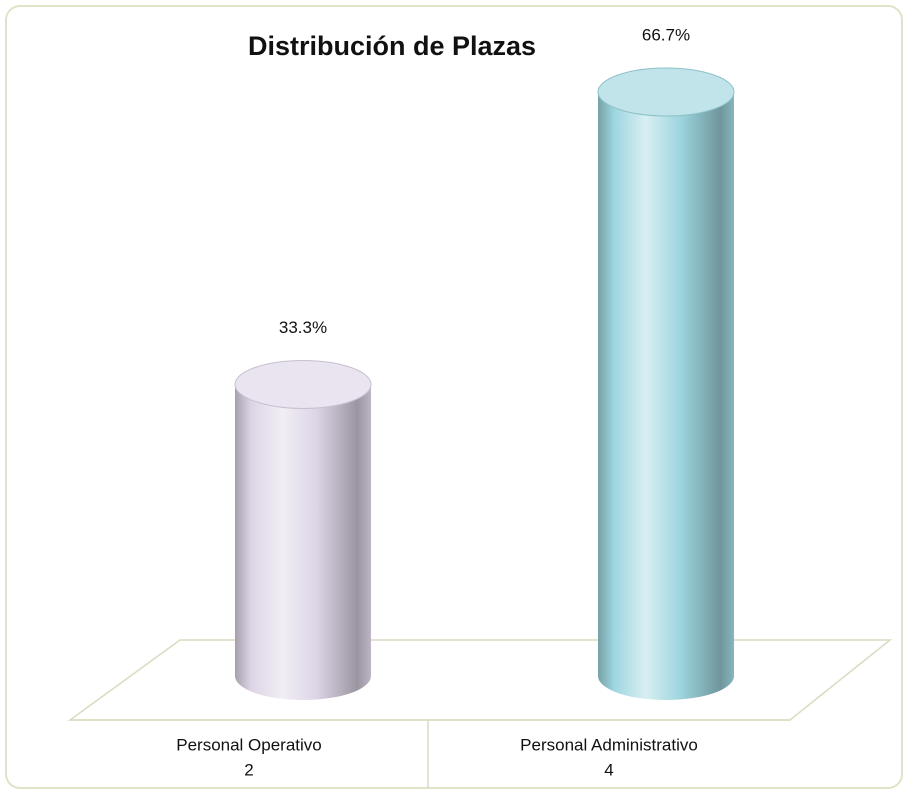  What do you see at coordinates (249, 744) in the screenshot?
I see `category-label: Personal Operativo` at bounding box center [249, 744].